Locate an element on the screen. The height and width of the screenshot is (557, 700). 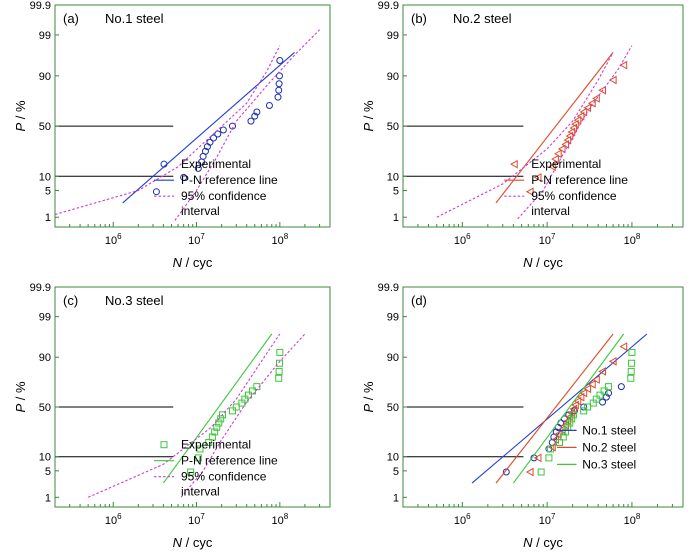
x-axis-label: N / cyc is located at coordinates (543, 542).